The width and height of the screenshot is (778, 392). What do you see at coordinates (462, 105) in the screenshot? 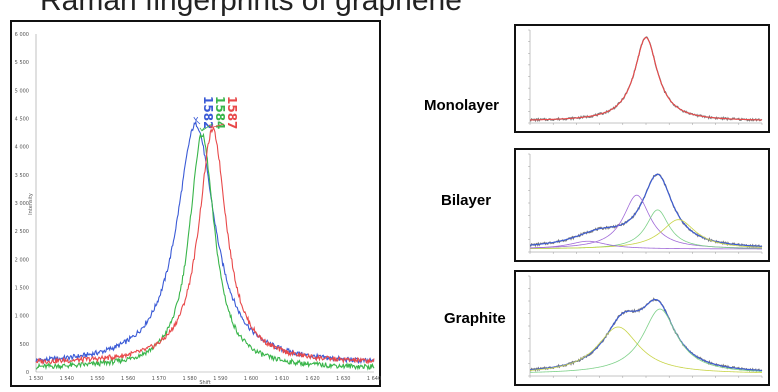
I see `monolayer-label: Monolayer` at bounding box center [462, 105].